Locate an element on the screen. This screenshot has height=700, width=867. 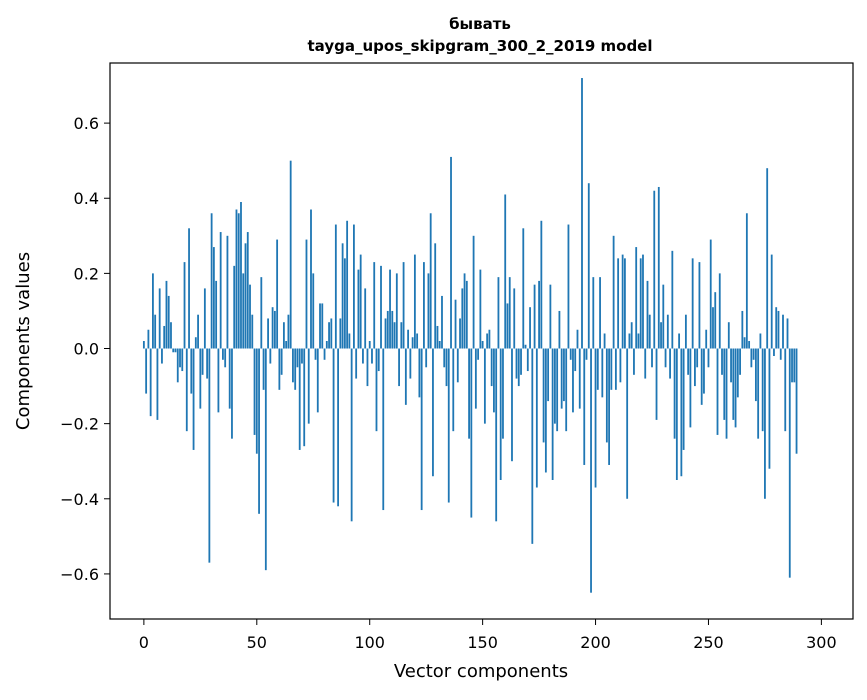
y-tick-label: −0.4 is located at coordinates (79, 499).